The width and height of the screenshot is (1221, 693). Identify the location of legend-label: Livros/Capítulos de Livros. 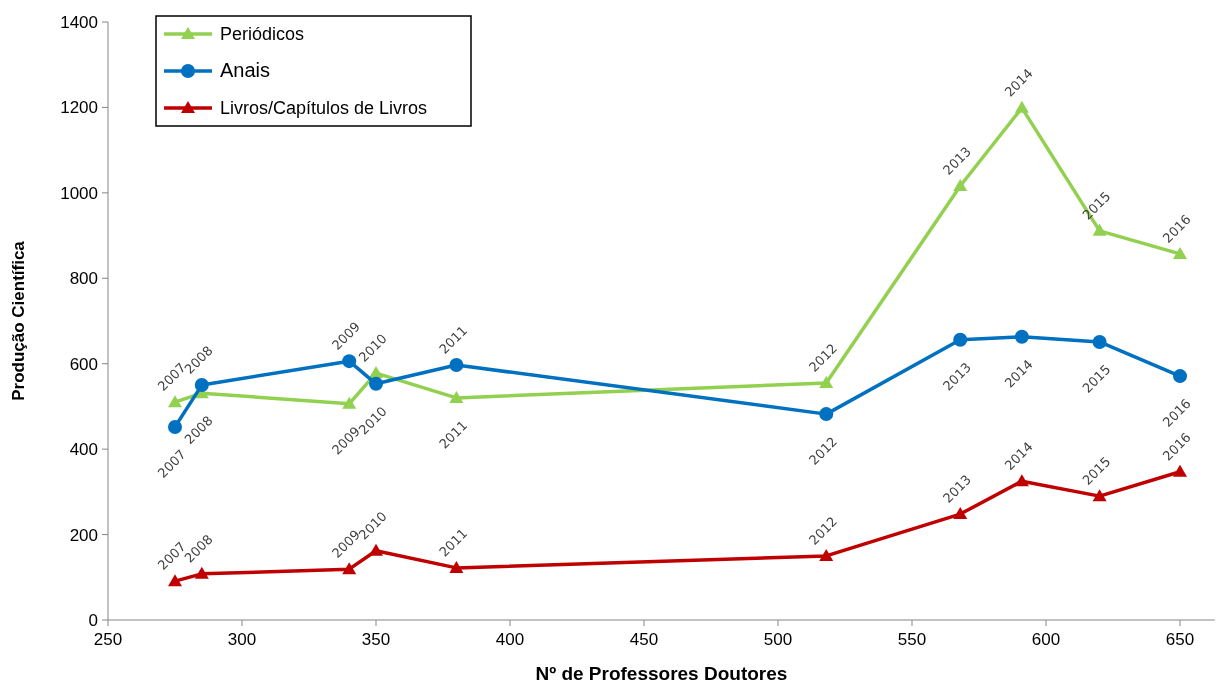
(324, 108).